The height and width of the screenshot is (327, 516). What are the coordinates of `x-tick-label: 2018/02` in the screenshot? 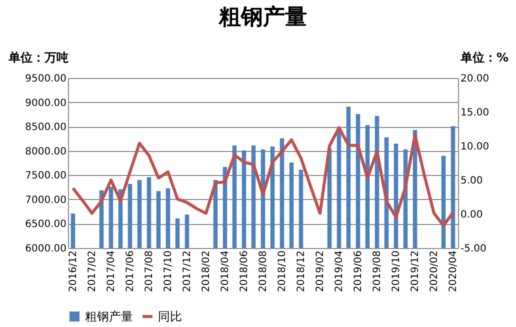 It's located at (206, 271).